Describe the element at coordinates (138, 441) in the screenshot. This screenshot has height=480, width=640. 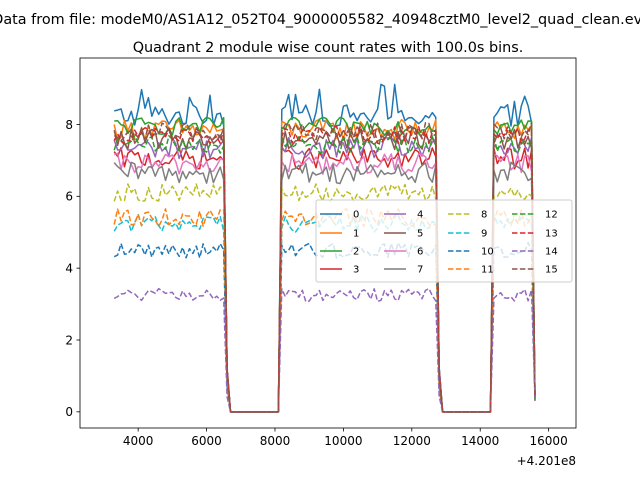
I see `x-tick-label: 4000` at that location.